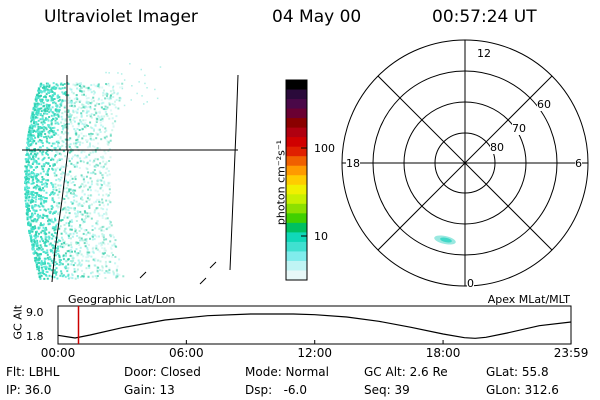  Describe the element at coordinates (93, 171) in the screenshot. I see `aurora-emission-pixels` at that location.